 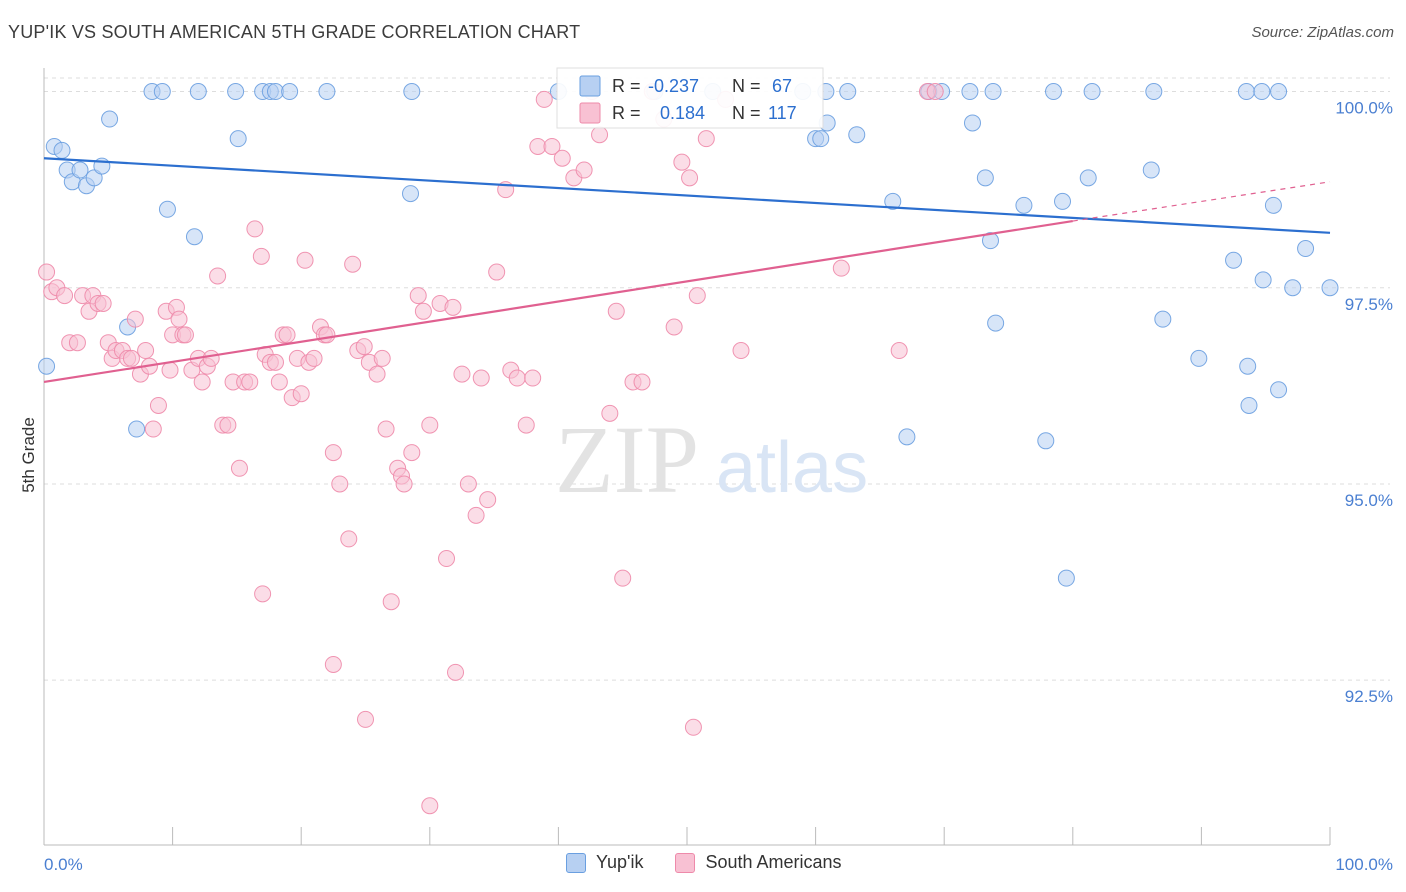 What do you see at coordinates (590, 86) in the screenshot?
I see `stats-swatch-blue` at bounding box center [590, 86].